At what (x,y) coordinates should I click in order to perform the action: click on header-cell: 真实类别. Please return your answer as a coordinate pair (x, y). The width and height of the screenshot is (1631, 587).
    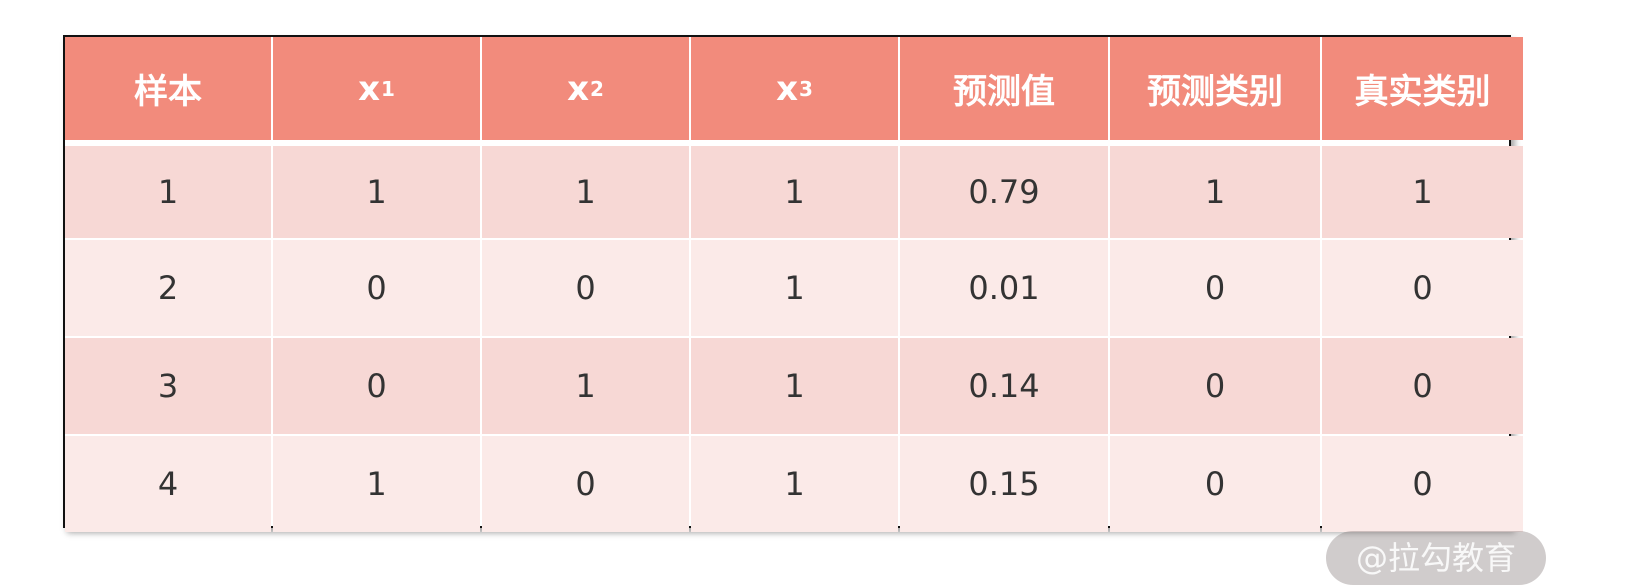
    Looking at the image, I should click on (1422, 88).